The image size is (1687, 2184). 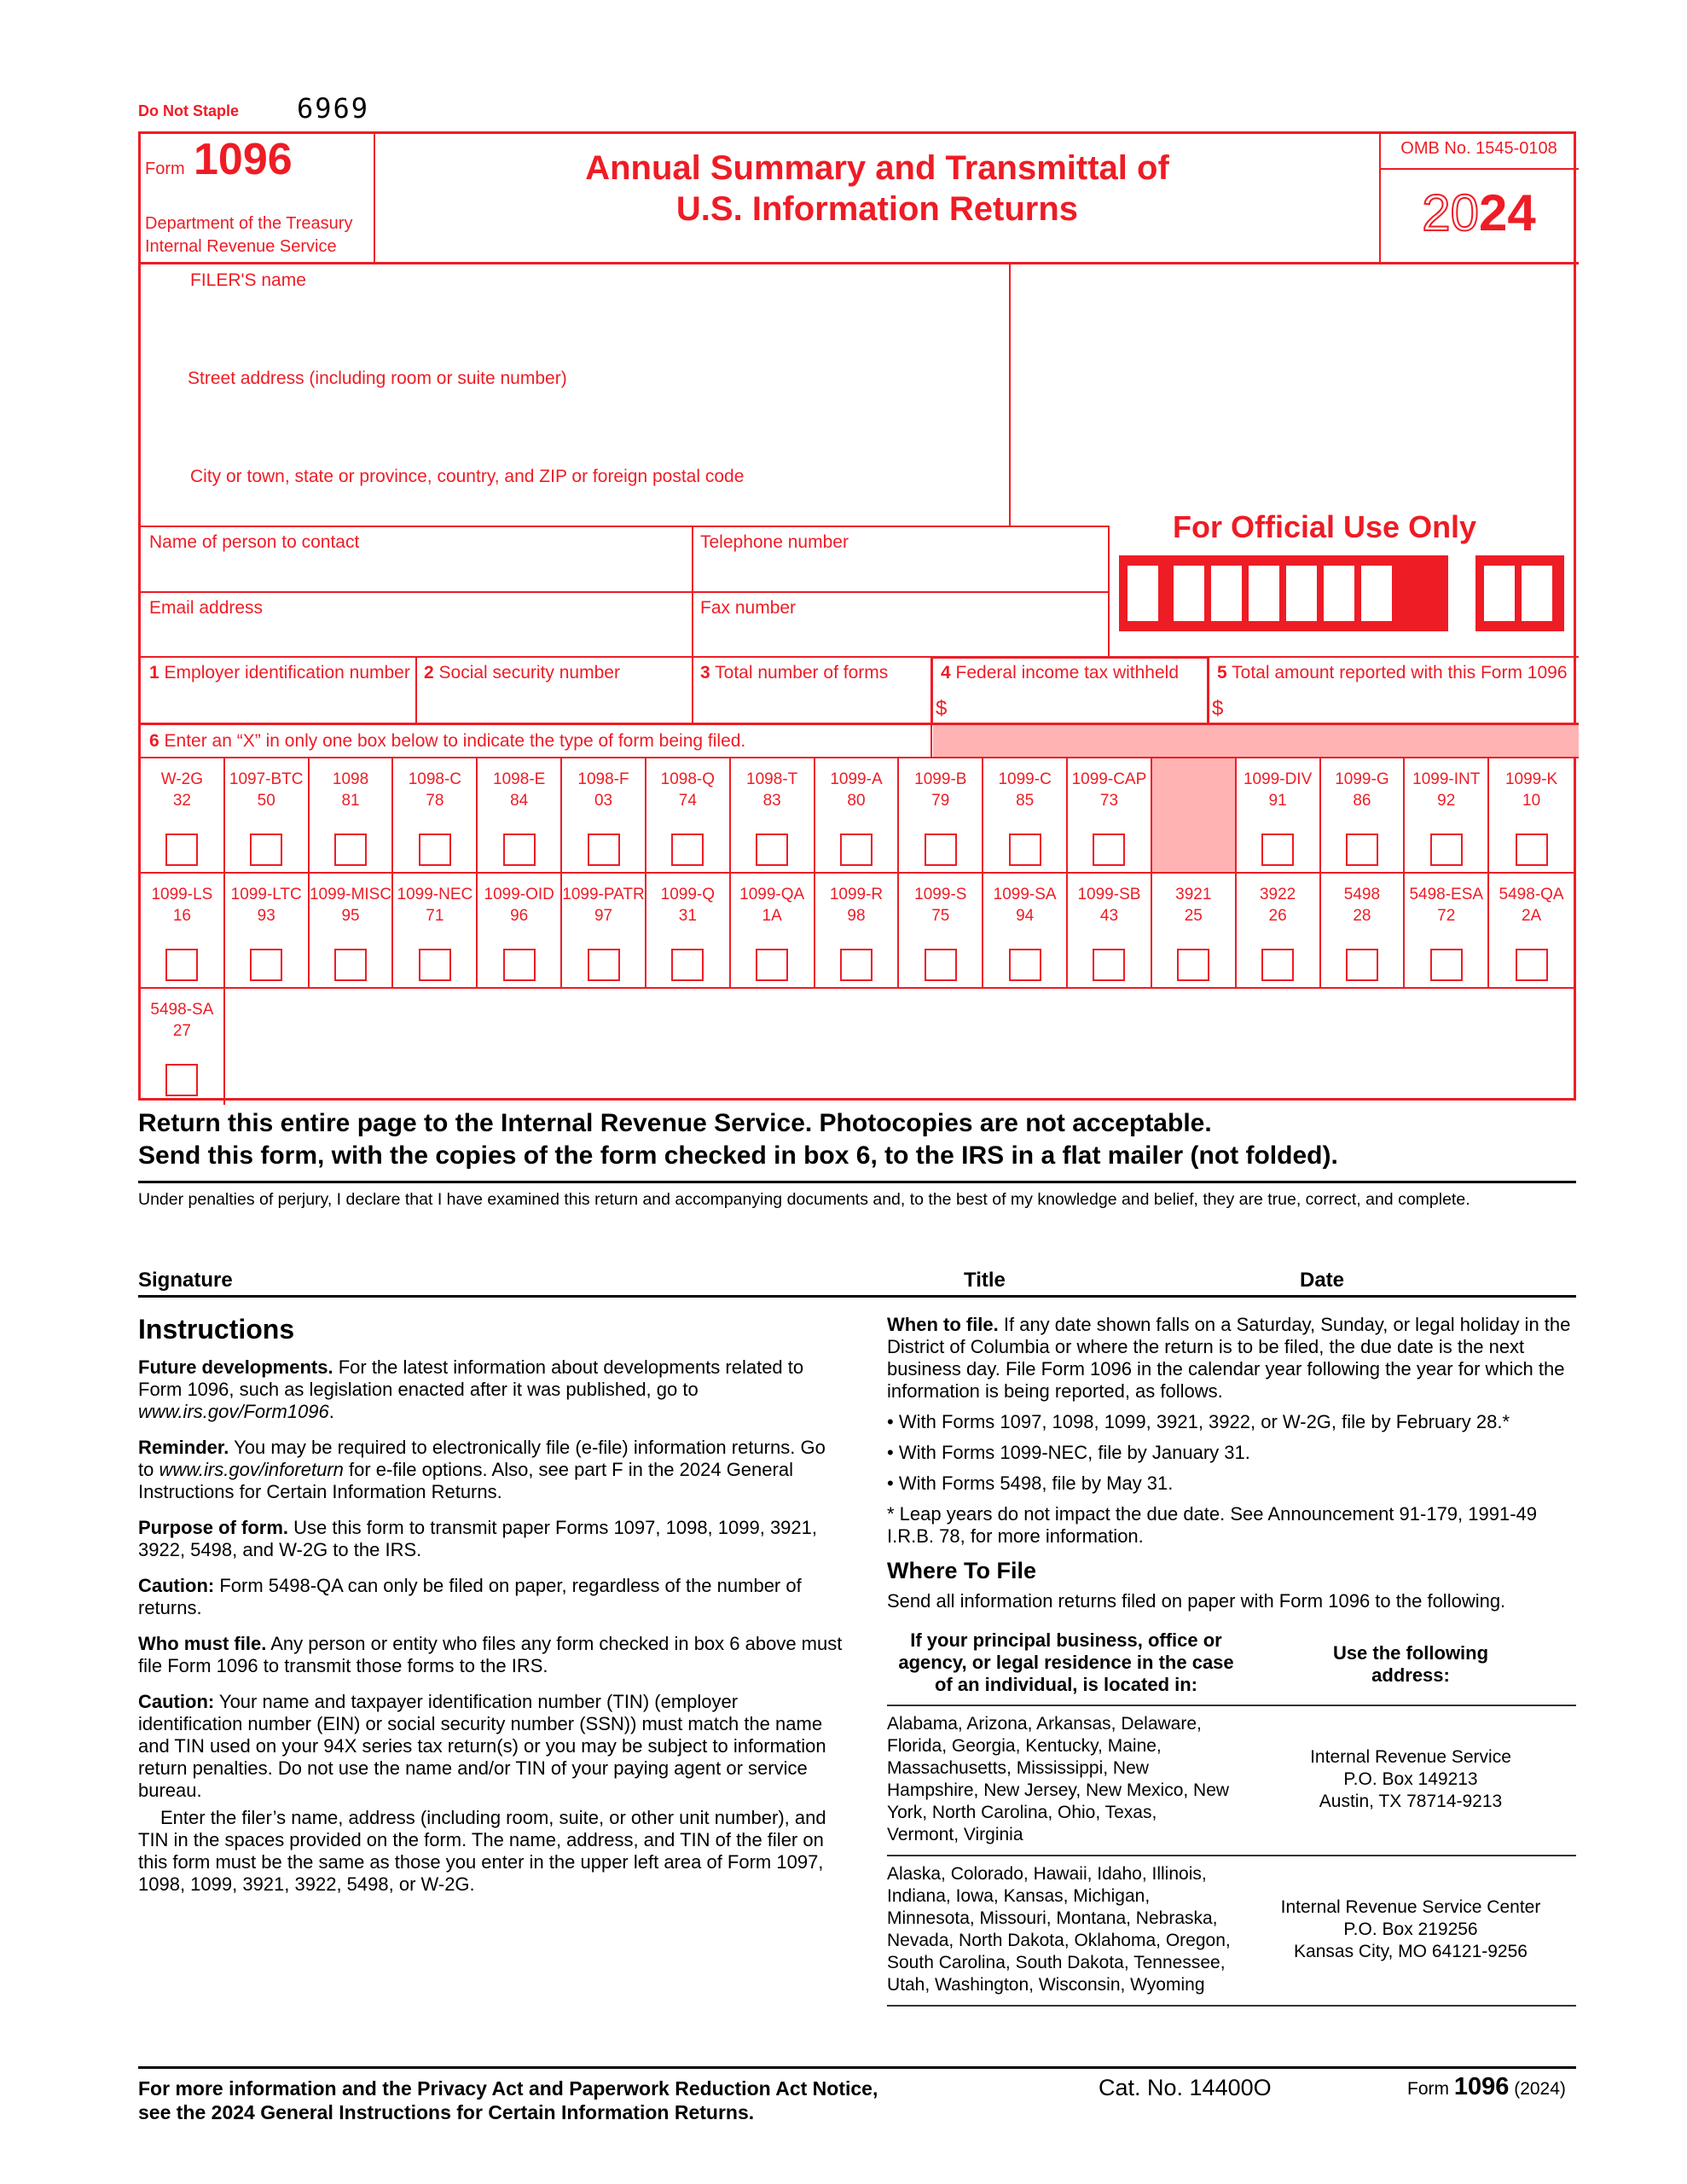 What do you see at coordinates (941, 801) in the screenshot?
I see `form-type-code: 79` at bounding box center [941, 801].